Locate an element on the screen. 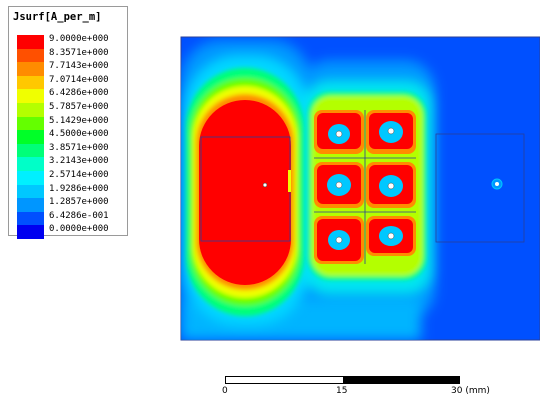  scale-label-0: 0 is located at coordinates (225, 391).